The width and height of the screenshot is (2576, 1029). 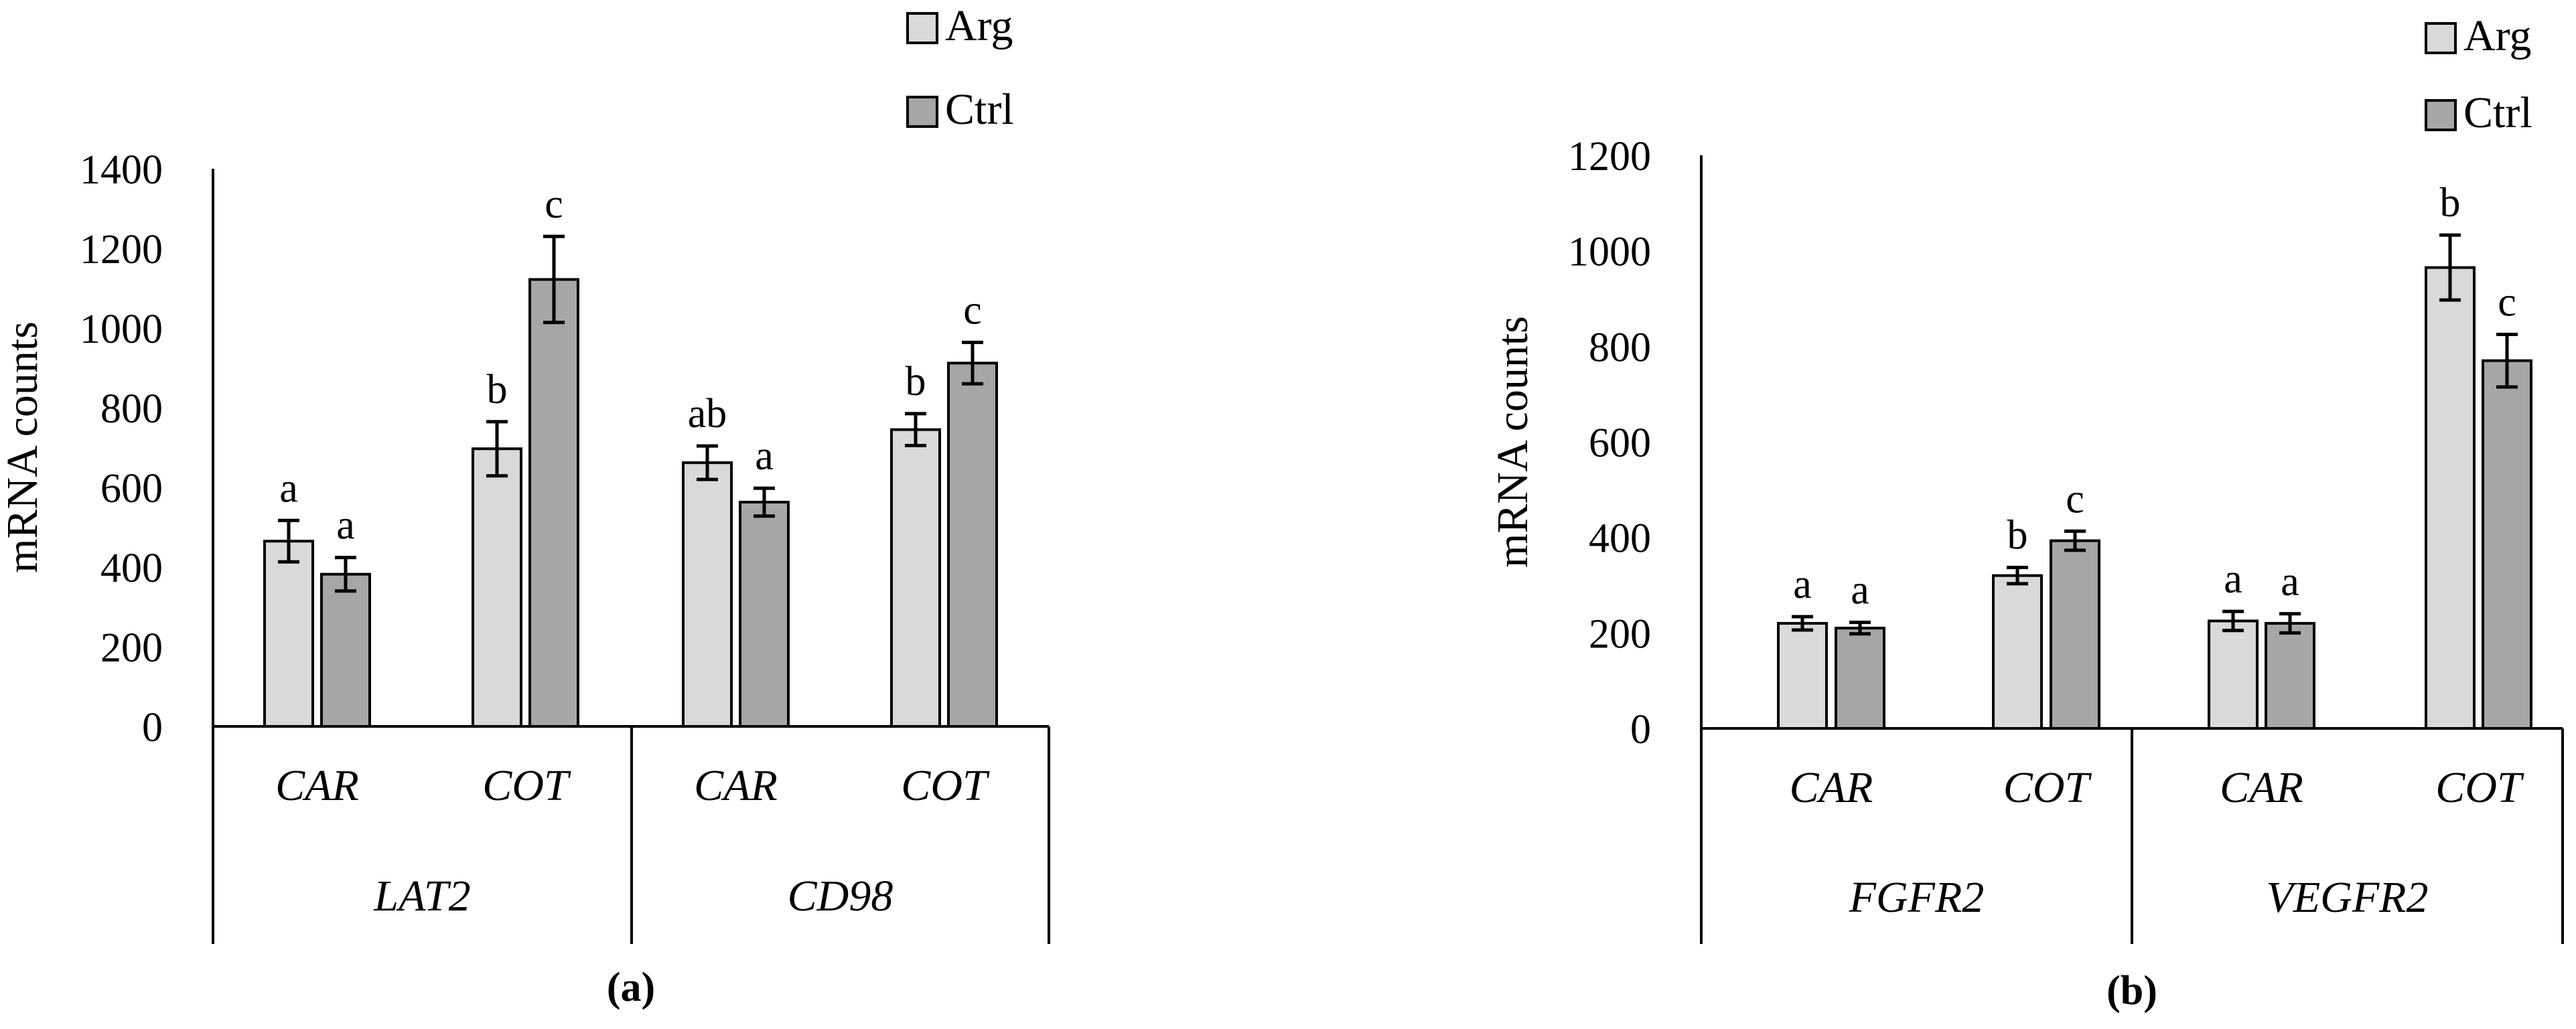 I want to click on significance-letter: ab, so click(x=707, y=414).